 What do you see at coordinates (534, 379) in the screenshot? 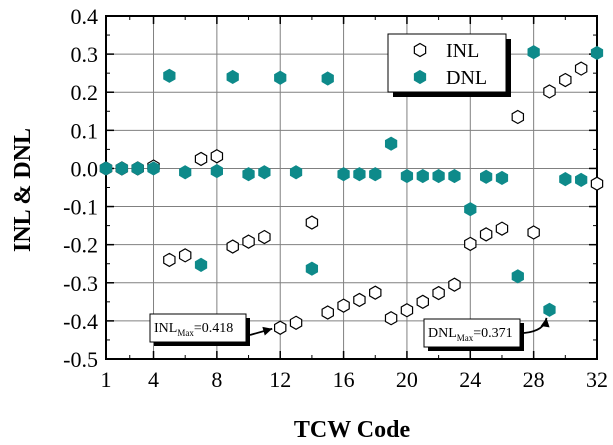
I see `x-tick-label: 28` at bounding box center [534, 379].